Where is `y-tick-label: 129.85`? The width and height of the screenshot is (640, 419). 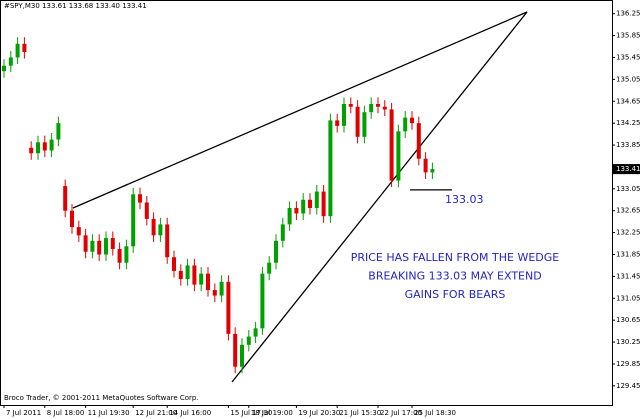
y-tick-label: 129.85 is located at coordinates (628, 364).